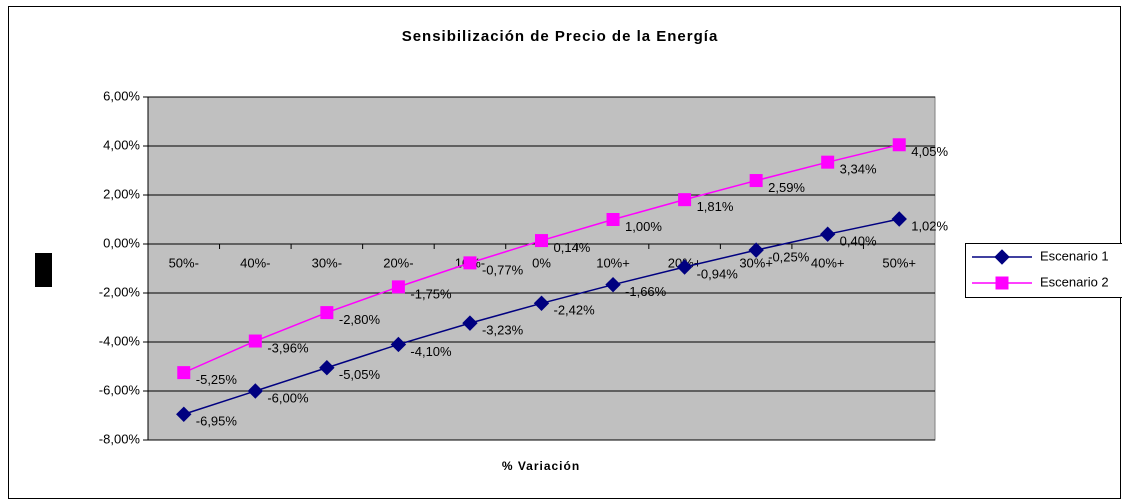  What do you see at coordinates (1074, 255) in the screenshot?
I see `legend-label: Escenario 1` at bounding box center [1074, 255].